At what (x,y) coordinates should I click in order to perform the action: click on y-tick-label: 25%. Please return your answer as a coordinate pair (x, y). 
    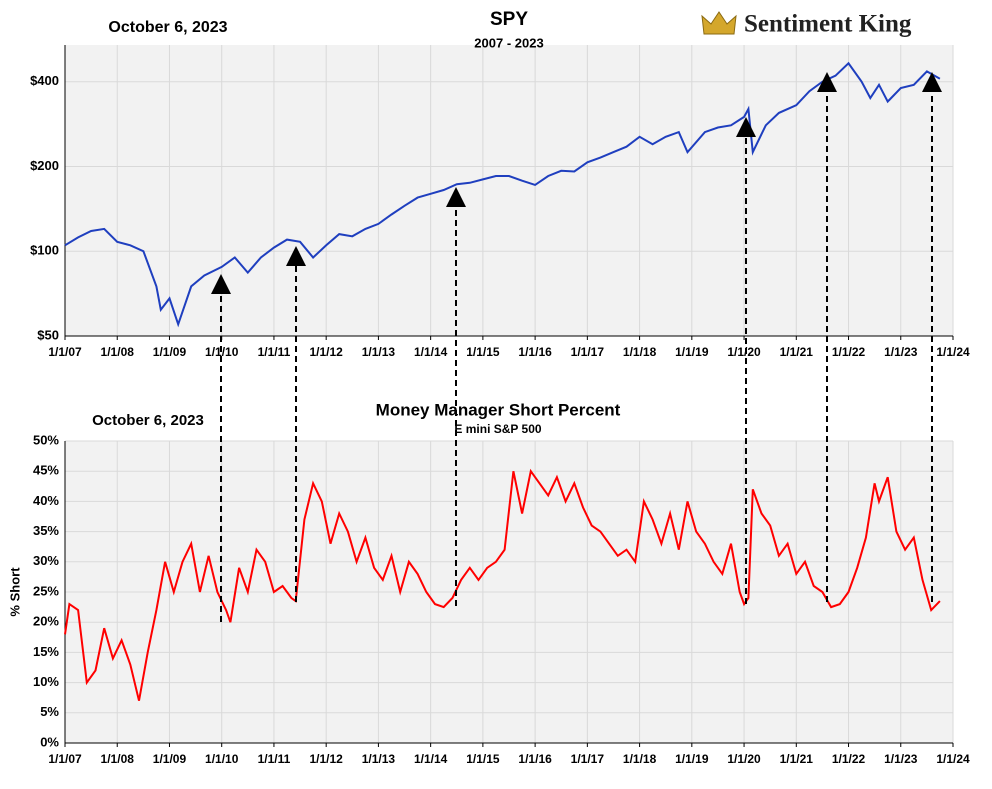
    Looking at the image, I should click on (46, 590).